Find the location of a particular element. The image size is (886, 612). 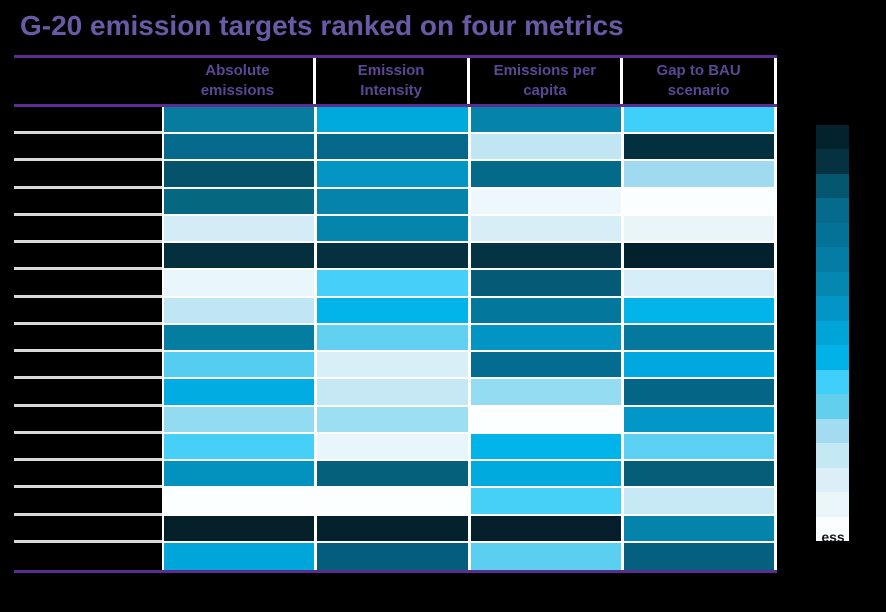

legend-colorbar is located at coordinates (832, 333).